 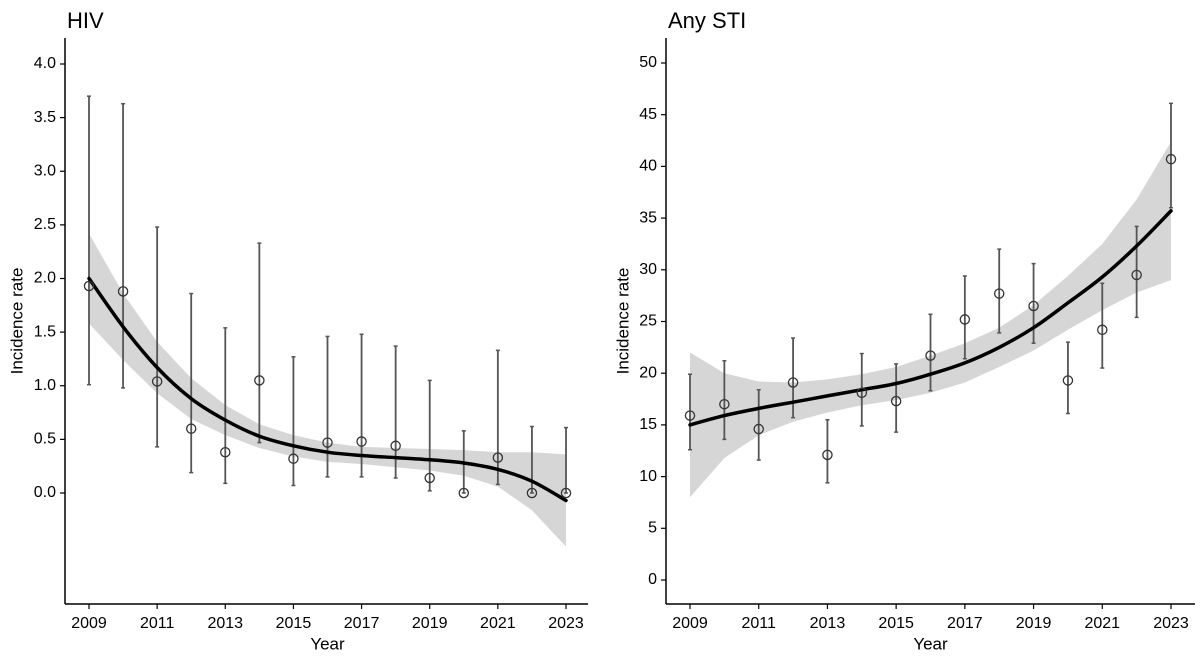 What do you see at coordinates (652, 528) in the screenshot?
I see `y-tick-label: 5` at bounding box center [652, 528].